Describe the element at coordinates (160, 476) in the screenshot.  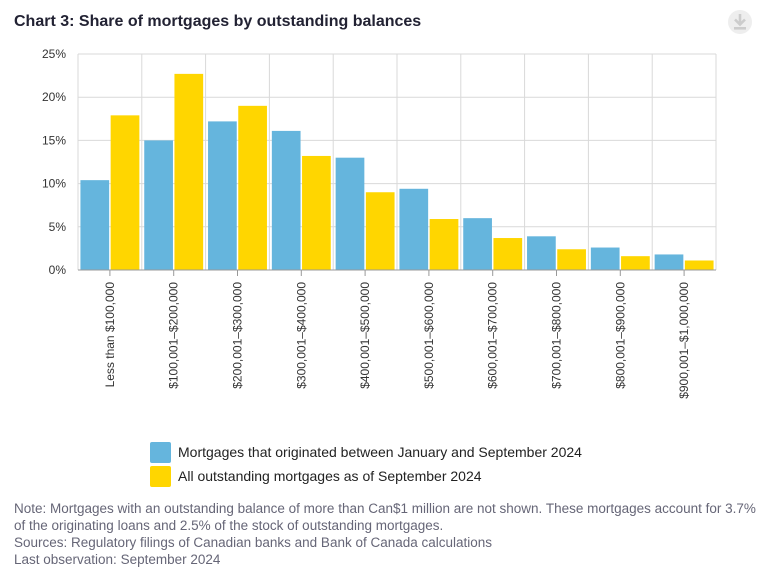
I see `legend-swatch-outstanding` at that location.